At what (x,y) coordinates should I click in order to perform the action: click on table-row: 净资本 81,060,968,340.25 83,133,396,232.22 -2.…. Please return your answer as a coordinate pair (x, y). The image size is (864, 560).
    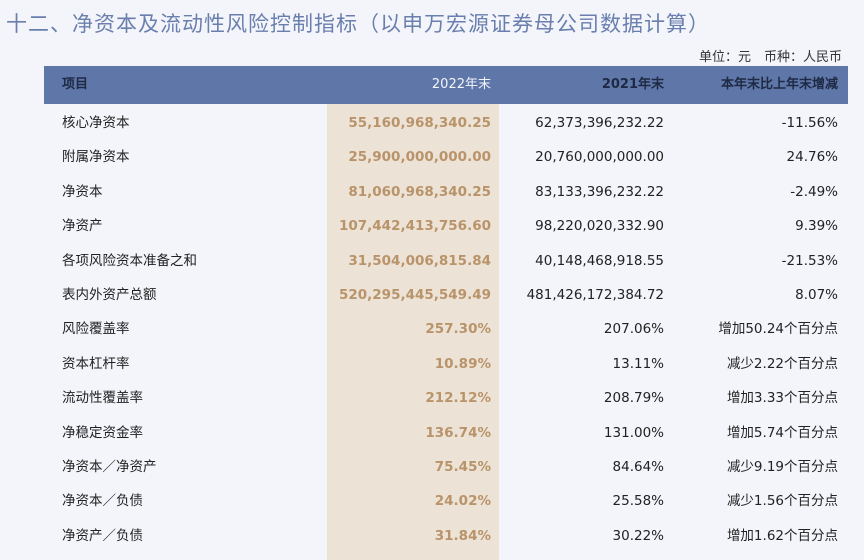
    Looking at the image, I should click on (446, 192).